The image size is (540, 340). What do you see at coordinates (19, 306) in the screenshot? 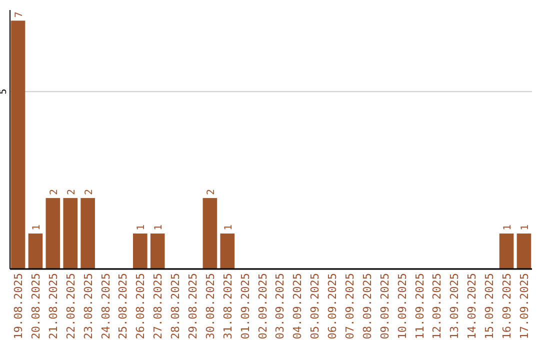
I see `x-tick-label: 19.08.2025` at bounding box center [19, 306].